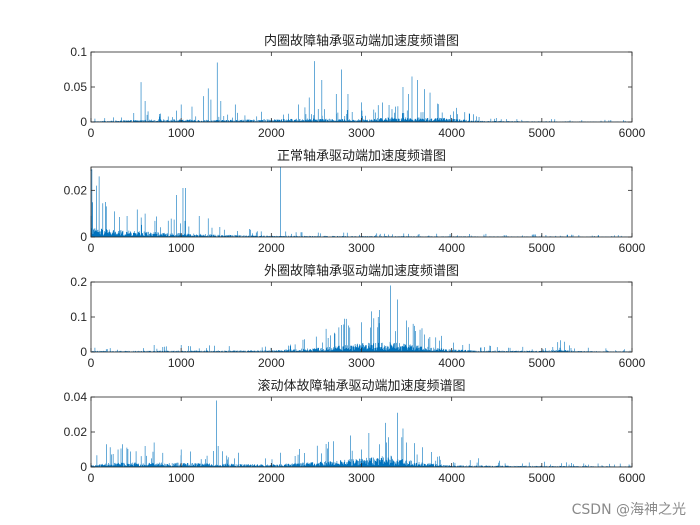 Image resolution: width=700 pixels, height=525 pixels. I want to click on axes-box, so click(361, 202).